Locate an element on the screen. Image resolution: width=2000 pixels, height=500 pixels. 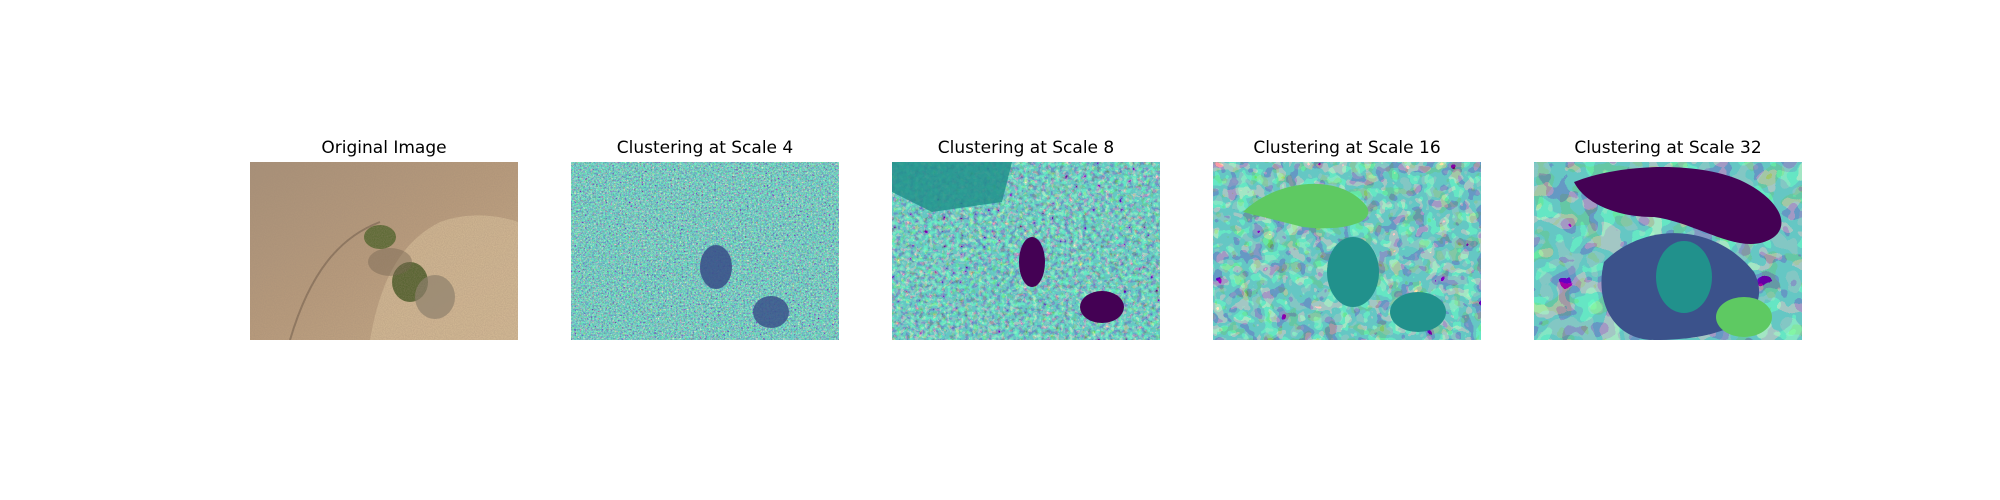
panel-title: Original Image is located at coordinates (384, 148).